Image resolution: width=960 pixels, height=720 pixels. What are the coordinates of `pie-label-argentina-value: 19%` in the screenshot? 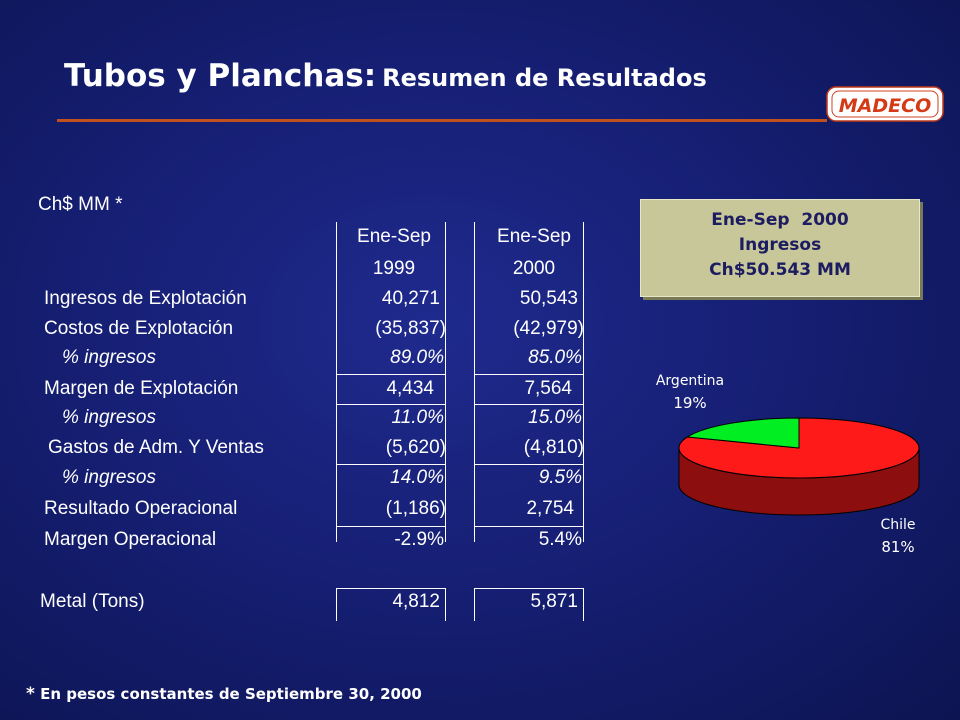 It's located at (690, 403).